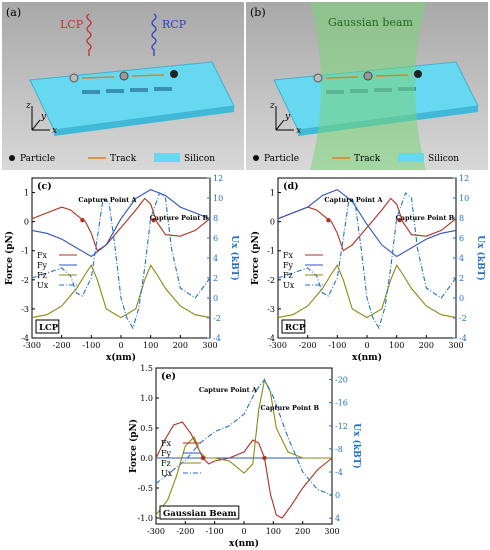 This screenshot has width=490, height=550. I want to click on chart-c-y2tick-label: 12, so click(218, 178).